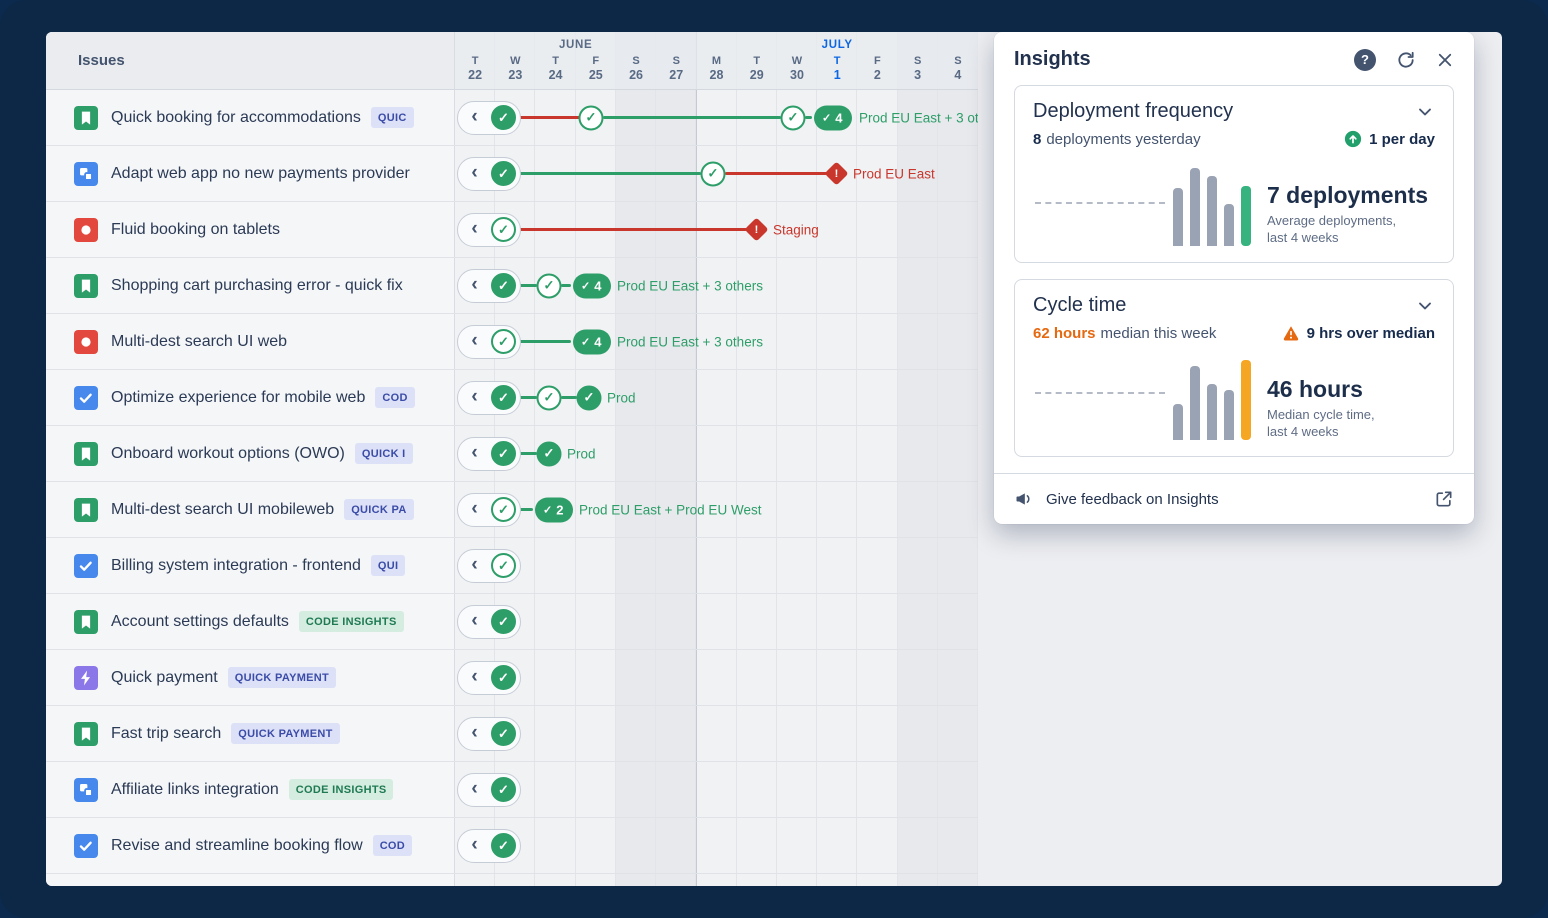 The height and width of the screenshot is (918, 1548). What do you see at coordinates (250, 845) in the screenshot?
I see `issue-cell: Revise and streamline booking flow COD` at bounding box center [250, 845].